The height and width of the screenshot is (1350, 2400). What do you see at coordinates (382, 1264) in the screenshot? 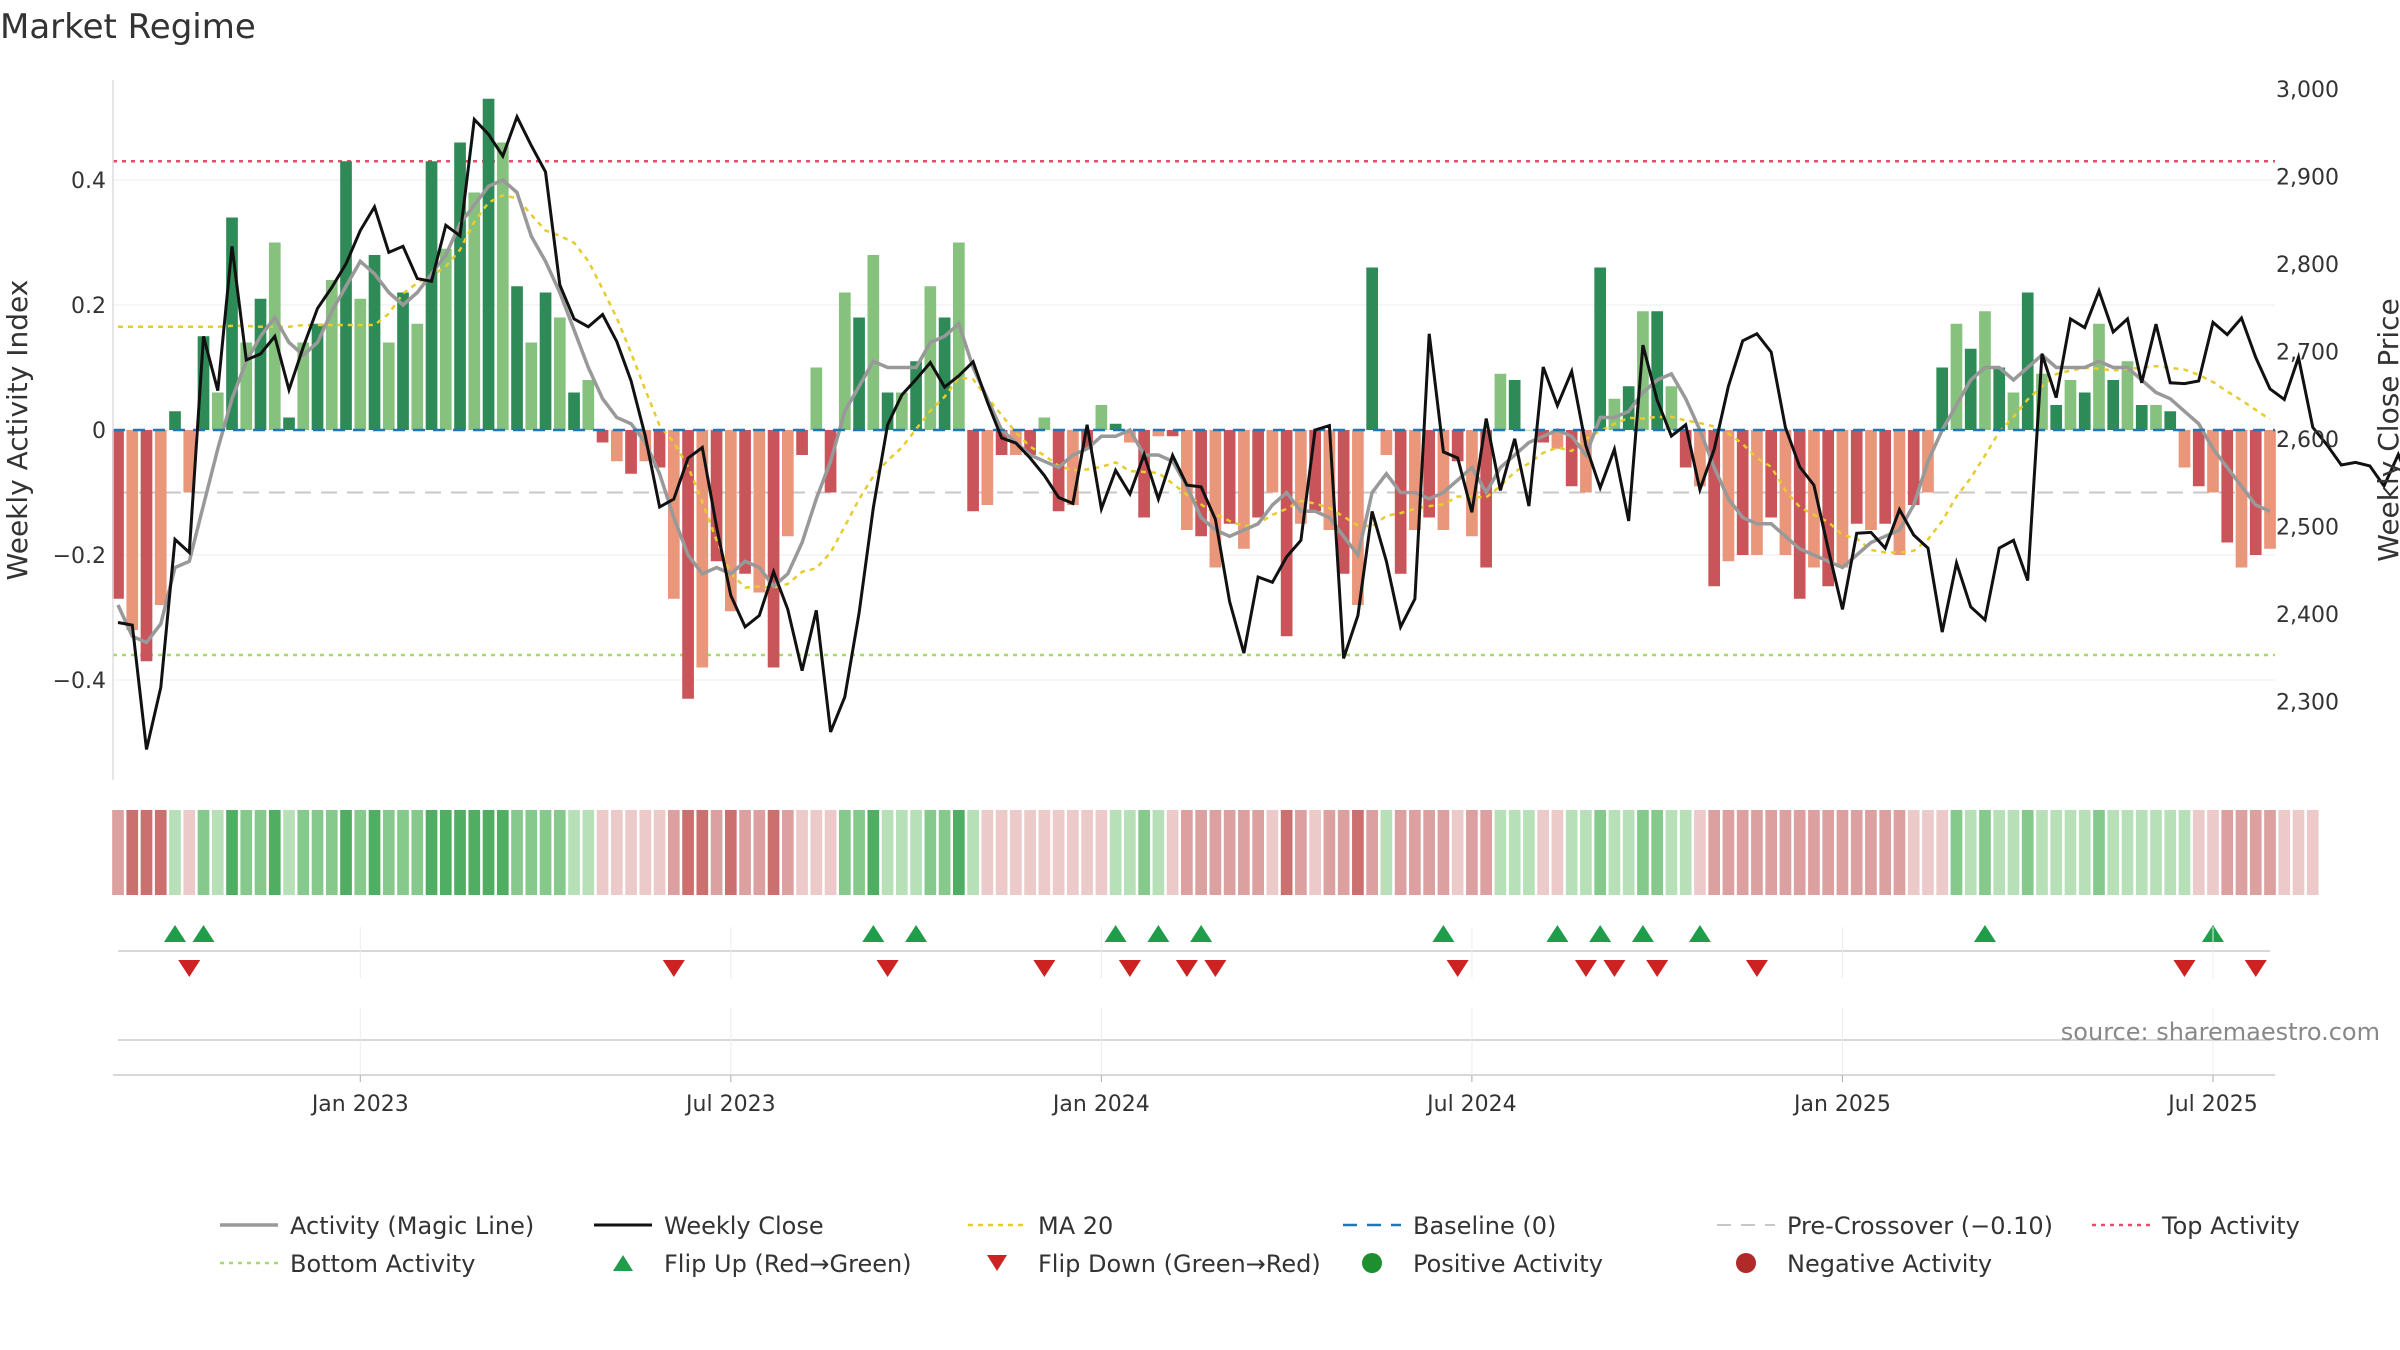
I see `legend-label: Bottom Activity` at bounding box center [382, 1264].